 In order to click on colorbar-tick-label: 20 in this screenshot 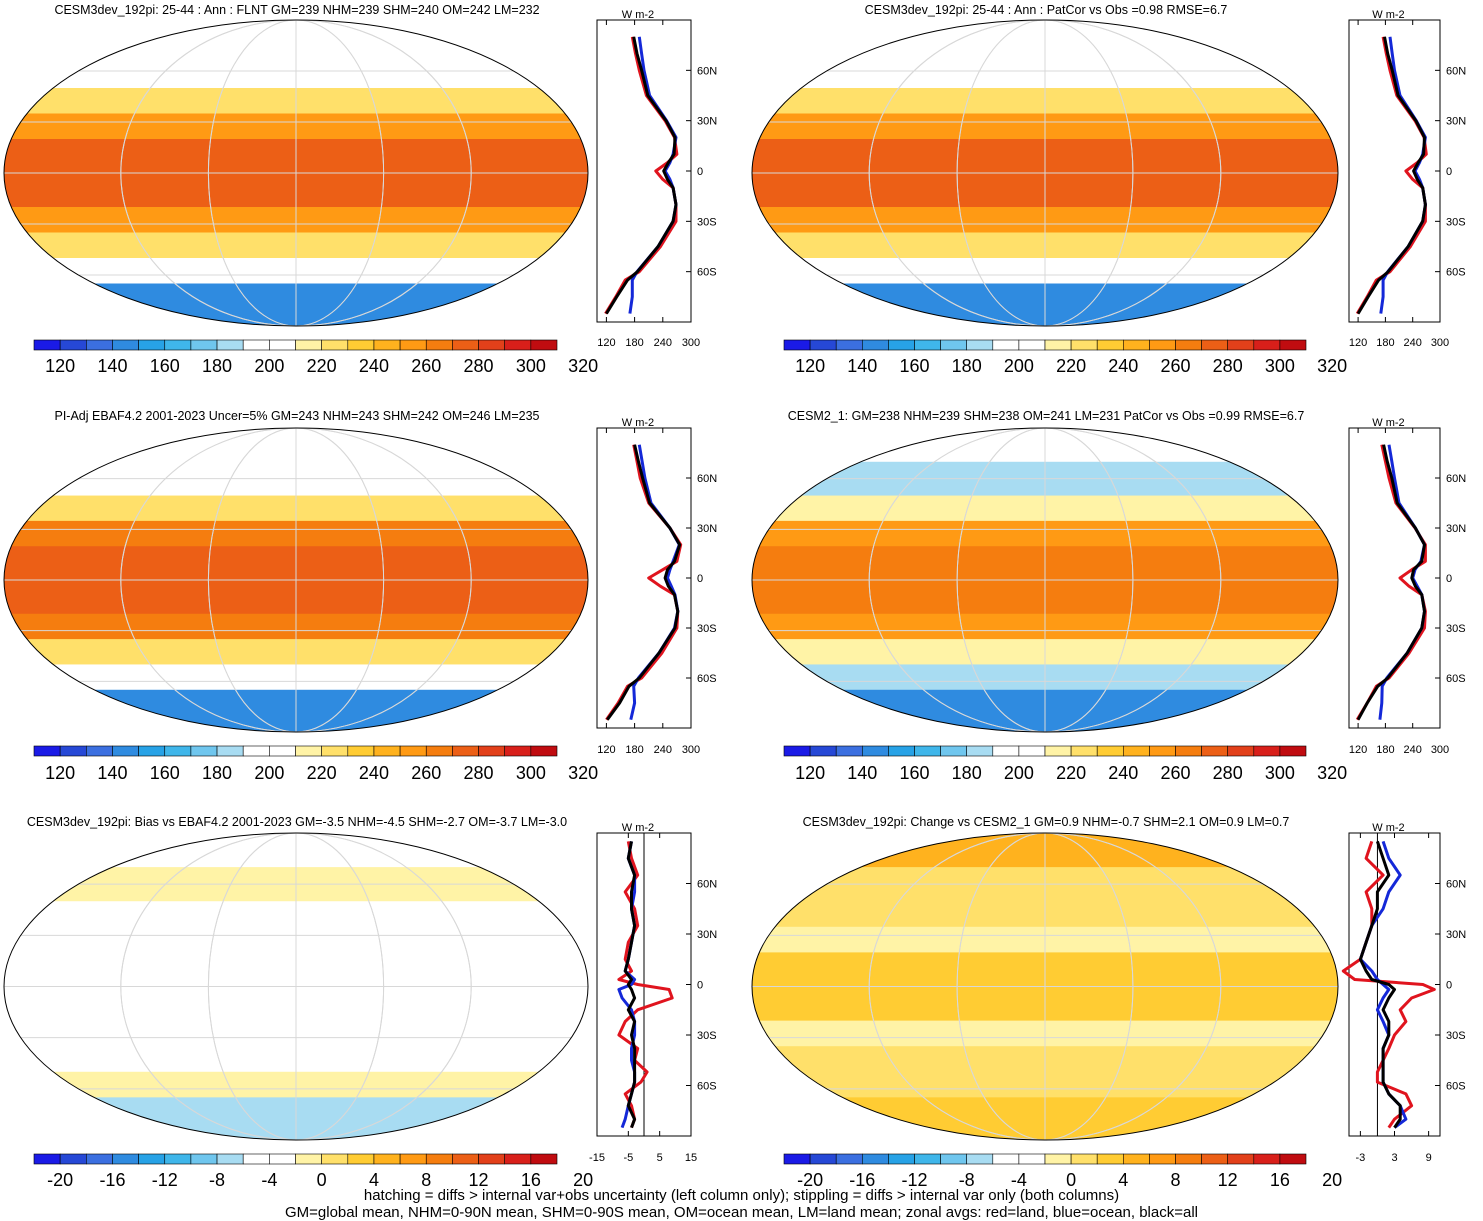, I will do `click(1332, 1180)`.